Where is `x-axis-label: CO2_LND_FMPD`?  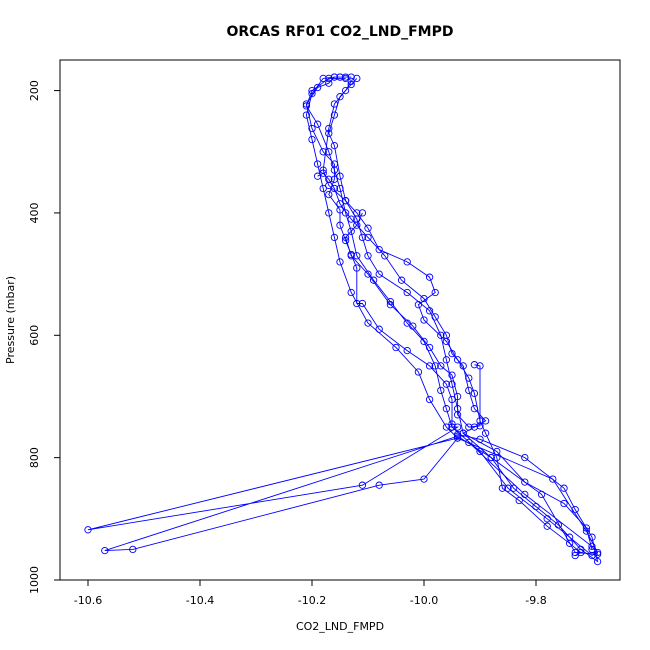 x-axis-label: CO2_LND_FMPD is located at coordinates (340, 626).